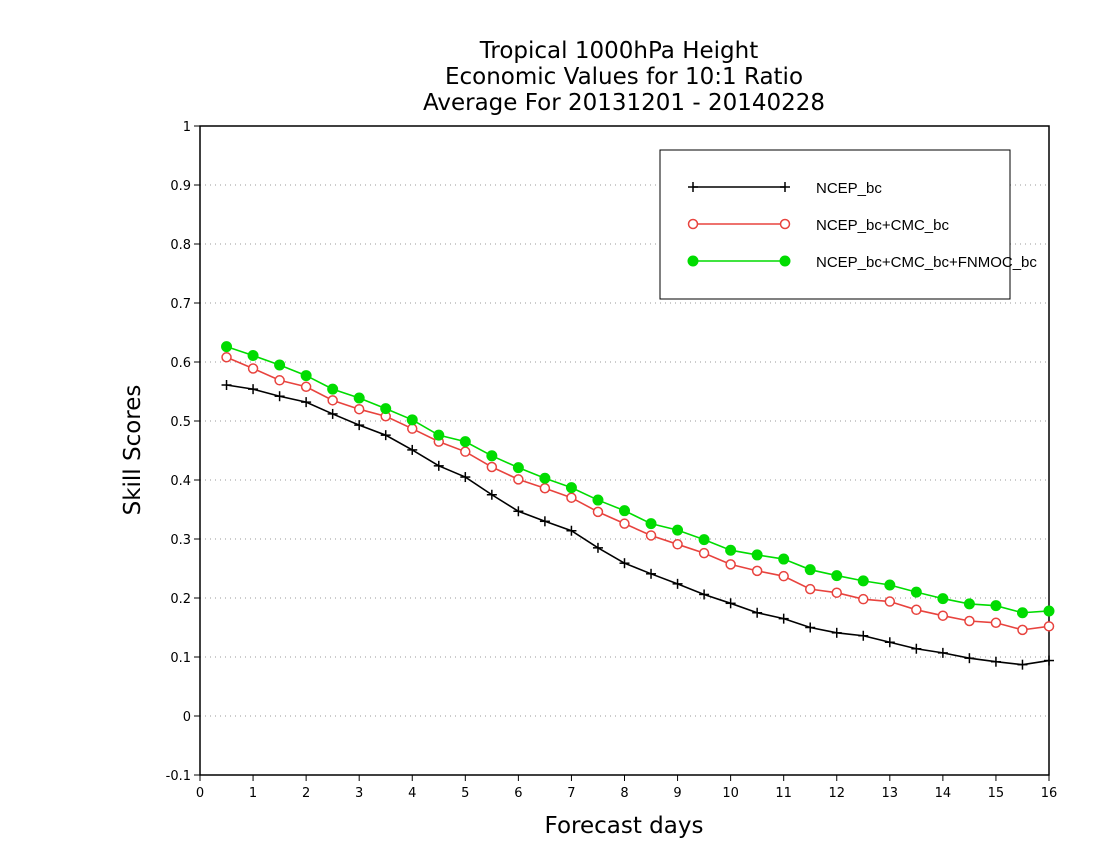  Describe the element at coordinates (619, 51) in the screenshot. I see `chart-title-line-1: Tropical 1000hPa Height` at that location.